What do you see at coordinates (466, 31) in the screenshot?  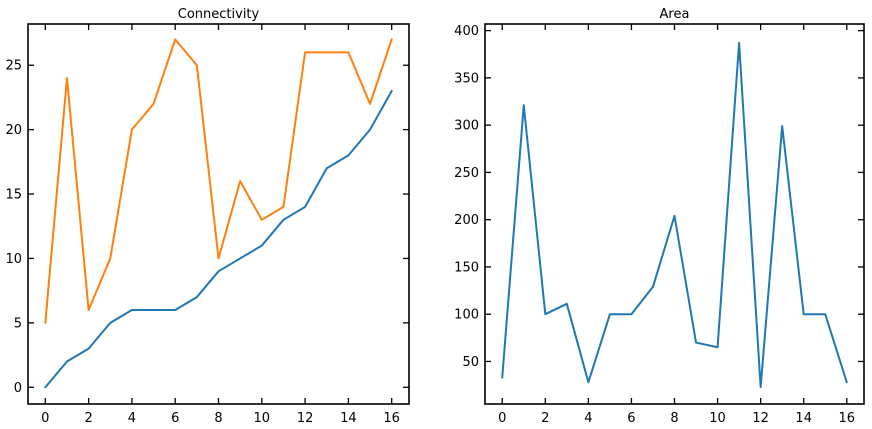 I see `y-tick-label: 400` at bounding box center [466, 31].